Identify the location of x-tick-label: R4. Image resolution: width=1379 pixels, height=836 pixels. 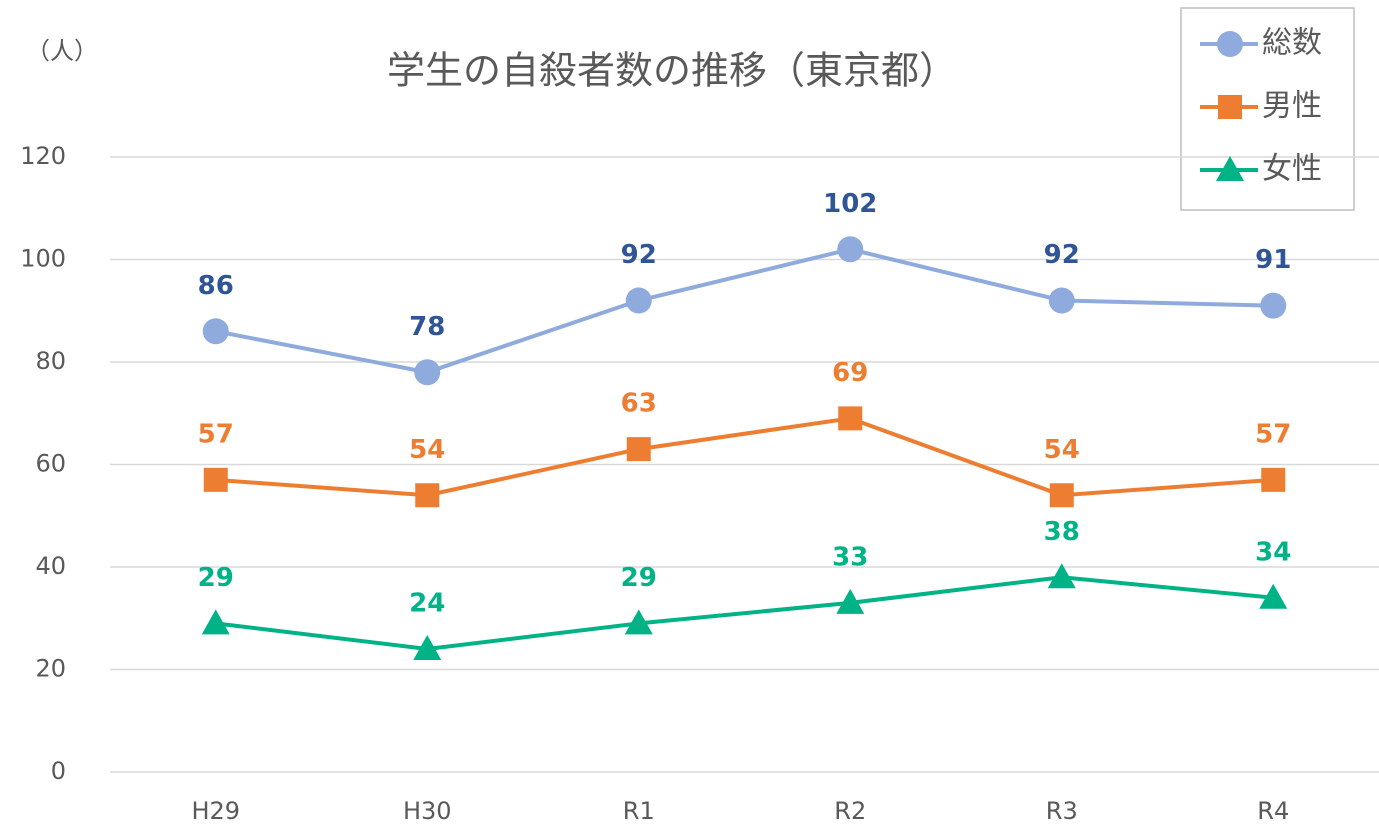
(1273, 811).